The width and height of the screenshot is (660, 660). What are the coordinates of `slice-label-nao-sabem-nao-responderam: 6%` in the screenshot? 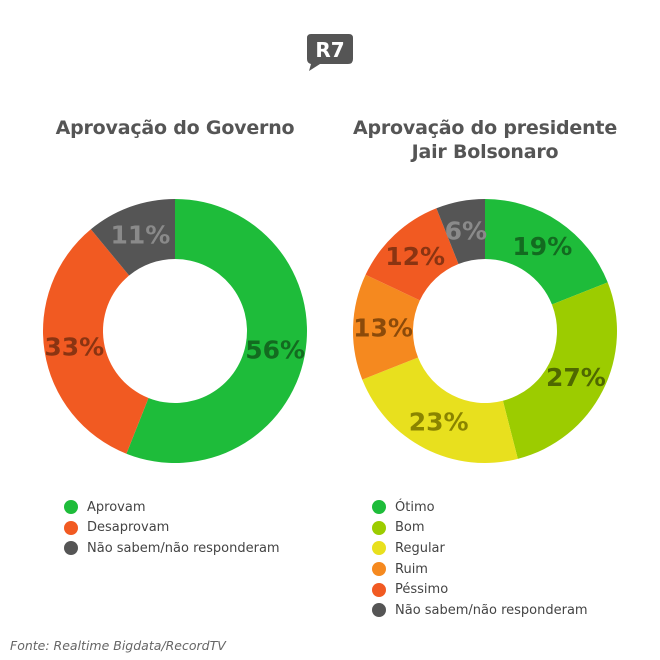 It's located at (466, 230).